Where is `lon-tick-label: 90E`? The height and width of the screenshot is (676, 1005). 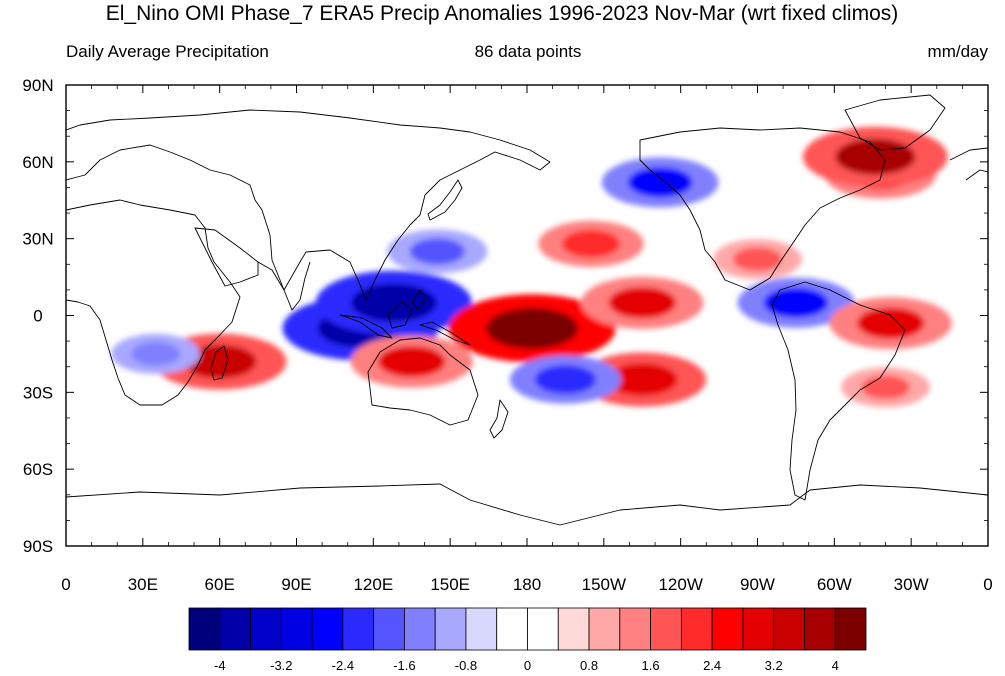
lon-tick-label: 90E is located at coordinates (296, 584).